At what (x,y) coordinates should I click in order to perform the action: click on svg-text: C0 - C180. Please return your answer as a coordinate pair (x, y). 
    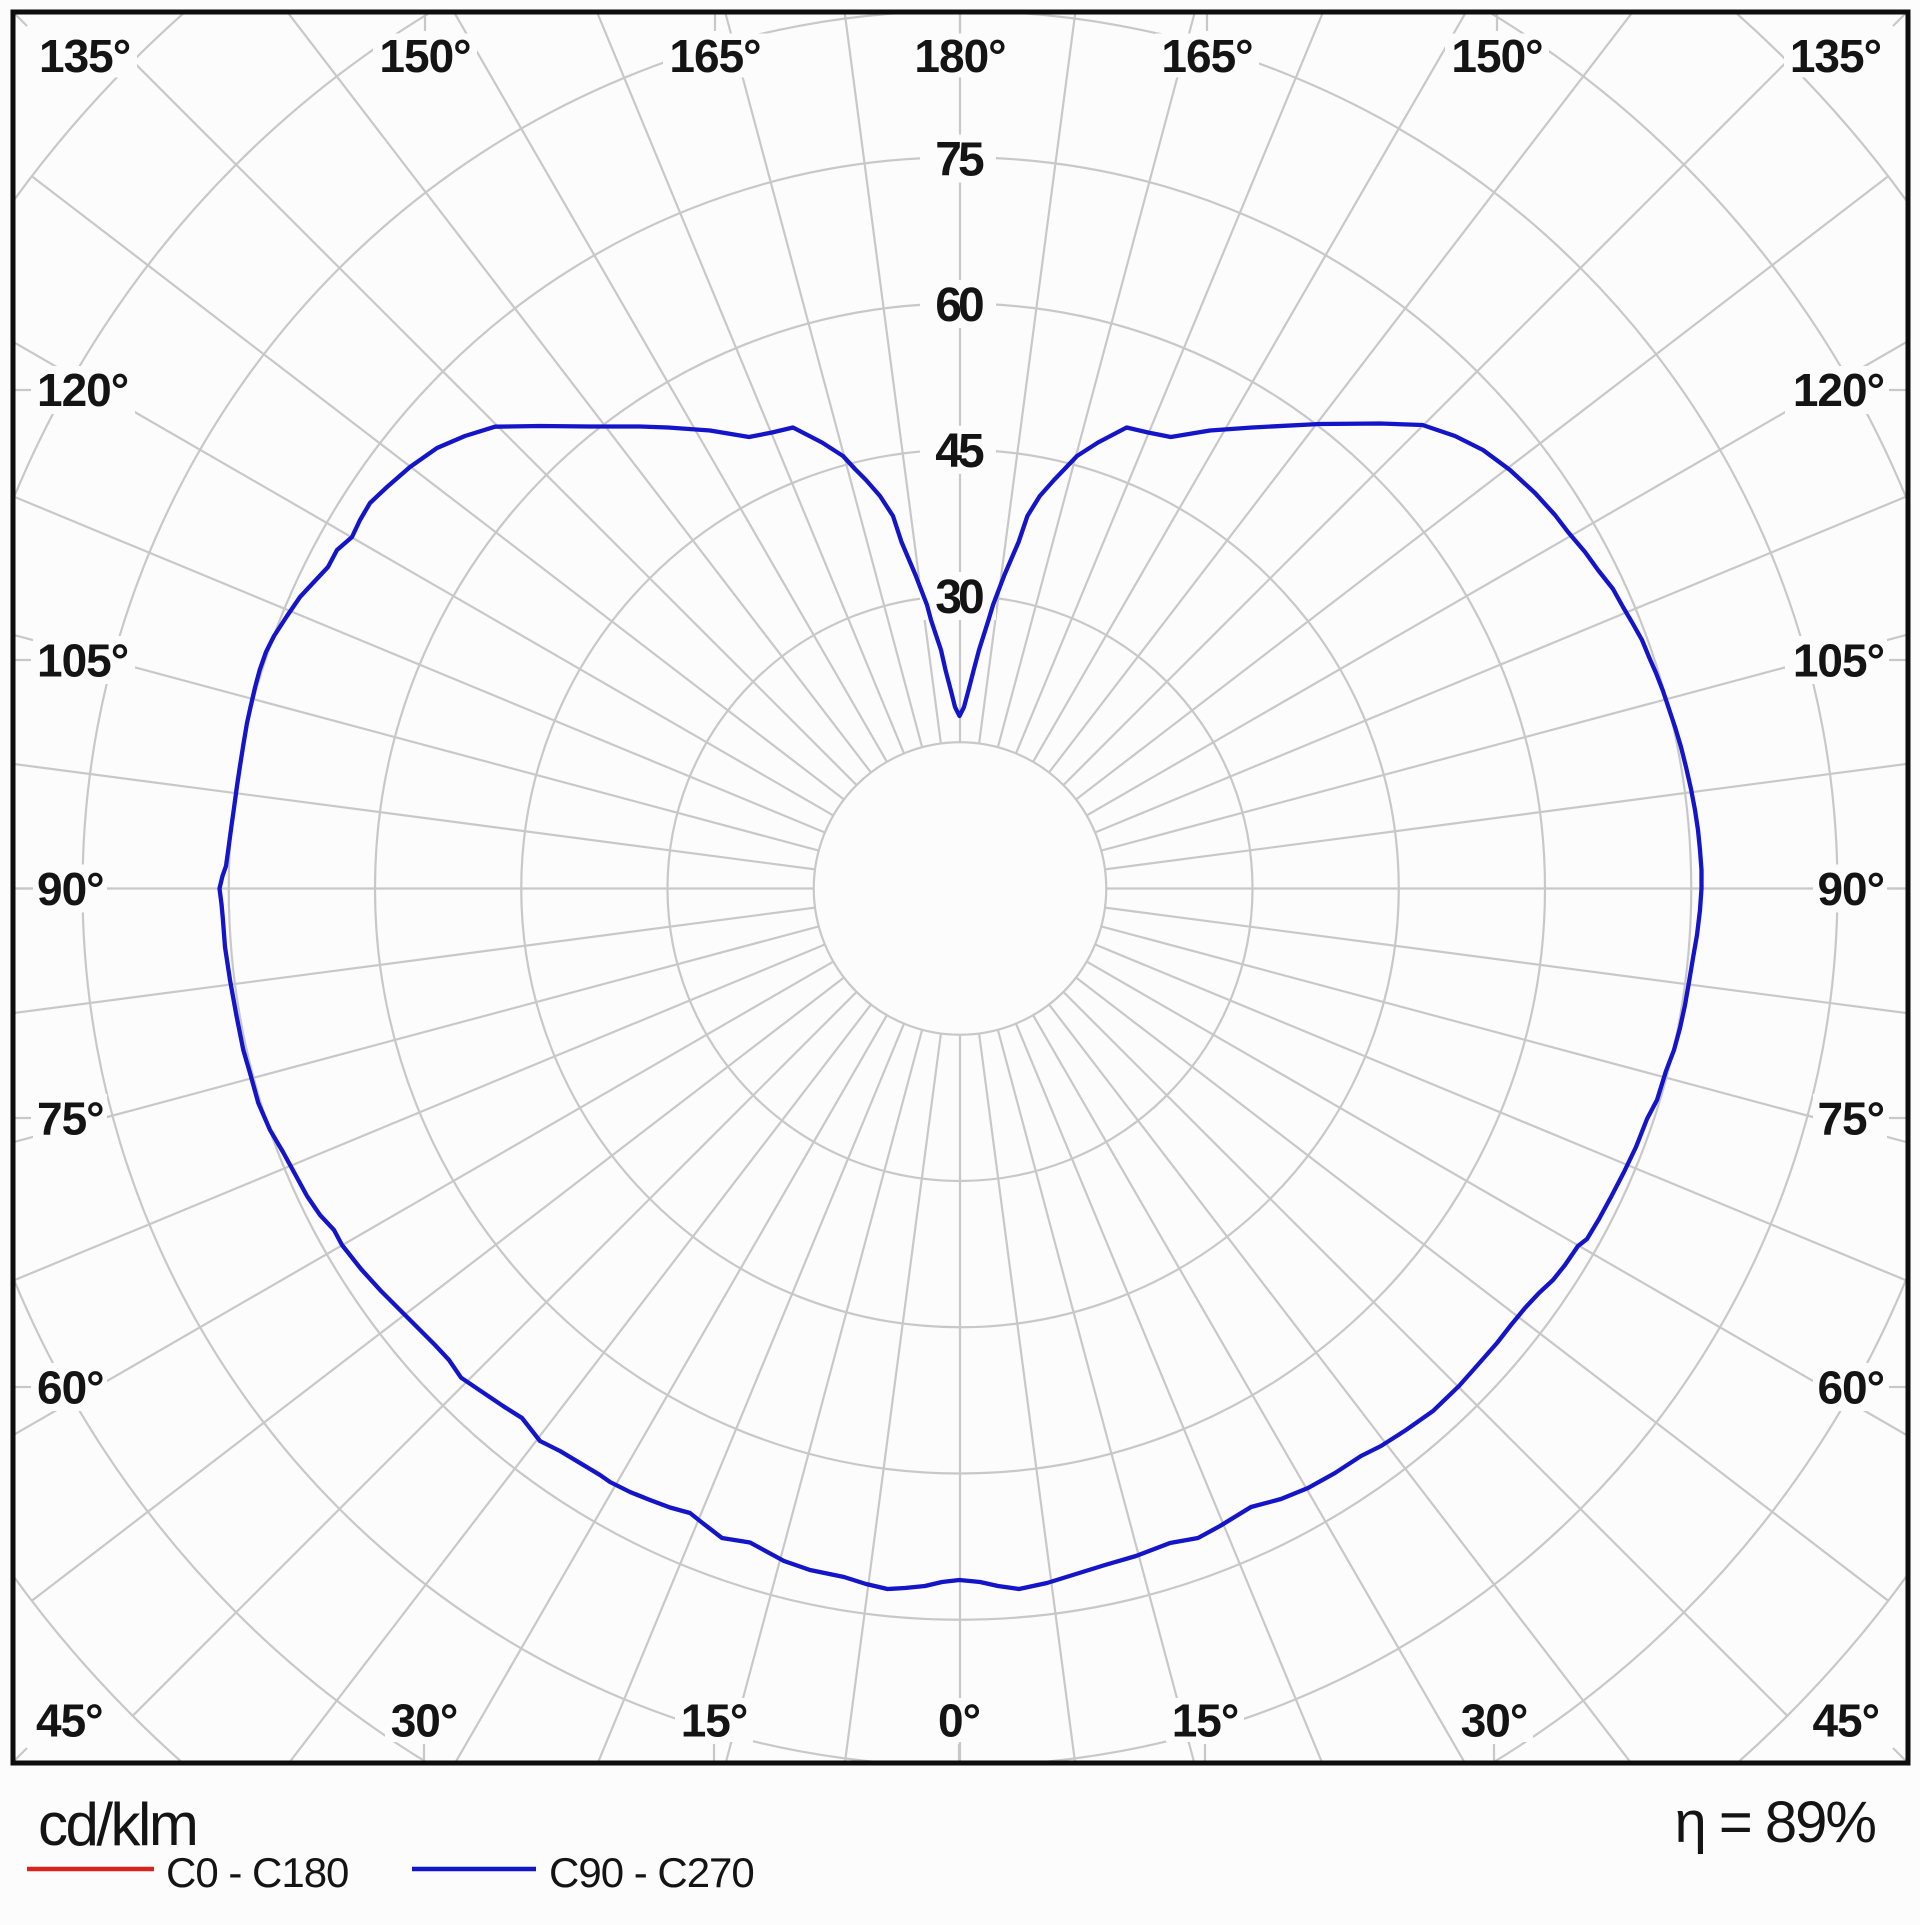
    Looking at the image, I should click on (257, 1872).